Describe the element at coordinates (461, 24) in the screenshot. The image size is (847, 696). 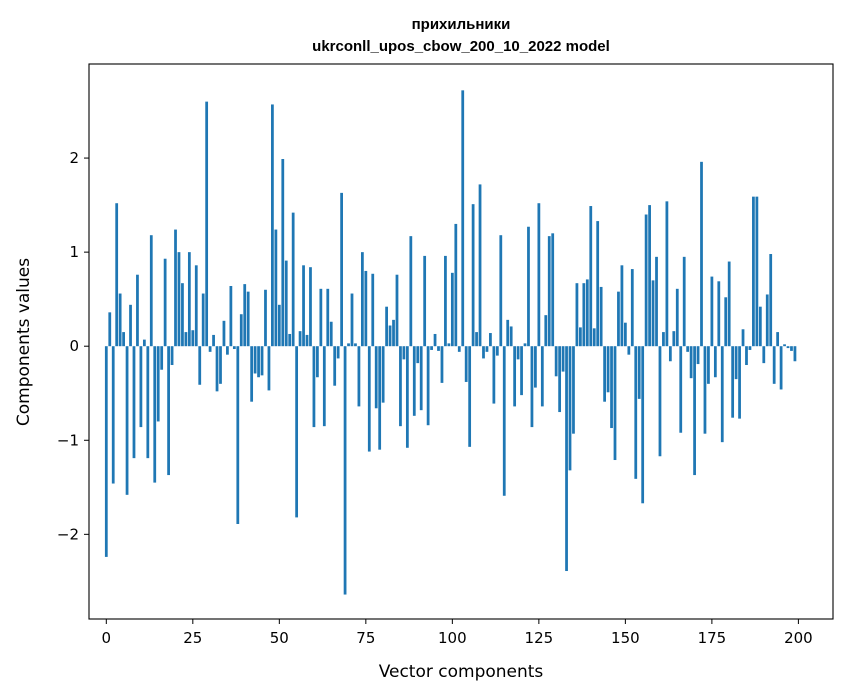
I see `chart-title-line1: прихильники` at that location.